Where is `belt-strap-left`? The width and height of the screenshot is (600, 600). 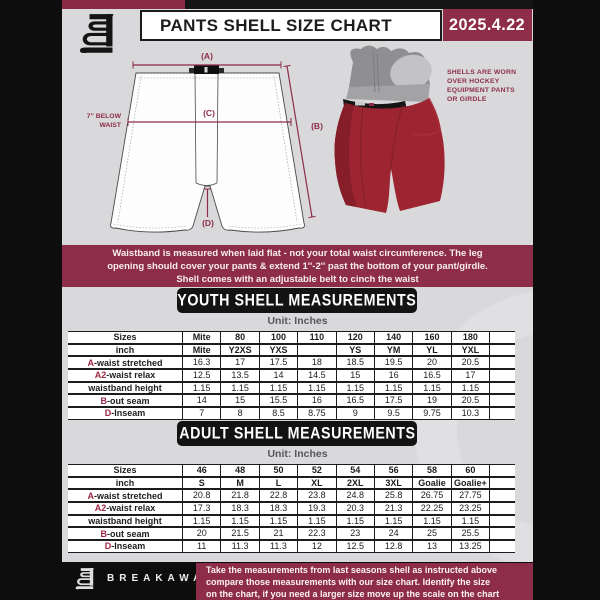 belt-strap-left is located at coordinates (191, 70).